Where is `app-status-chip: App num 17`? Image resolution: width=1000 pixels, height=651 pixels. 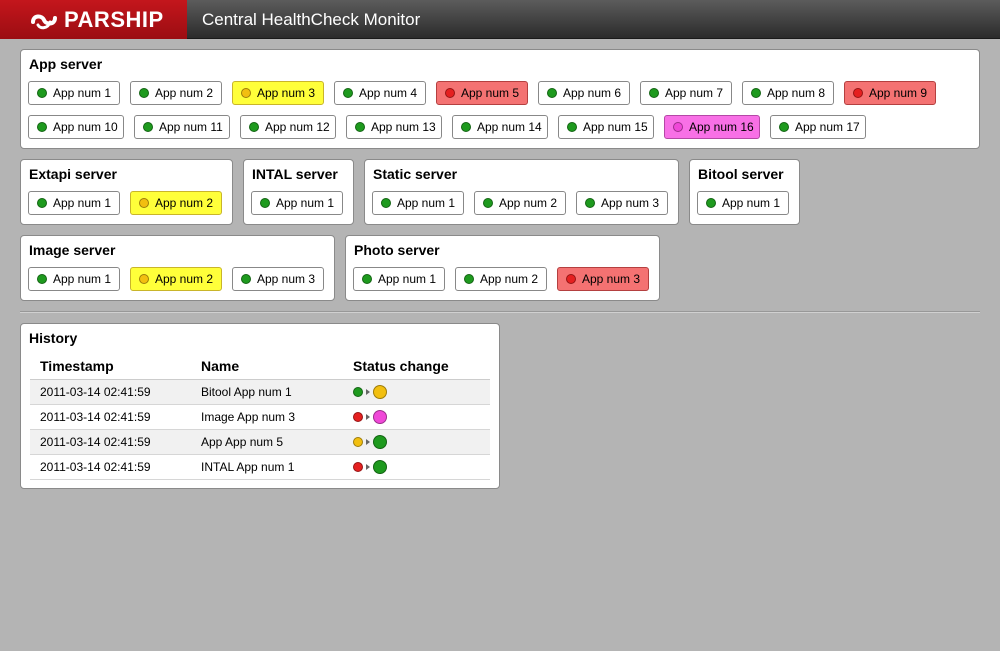 app-status-chip: App num 17 is located at coordinates (818, 127).